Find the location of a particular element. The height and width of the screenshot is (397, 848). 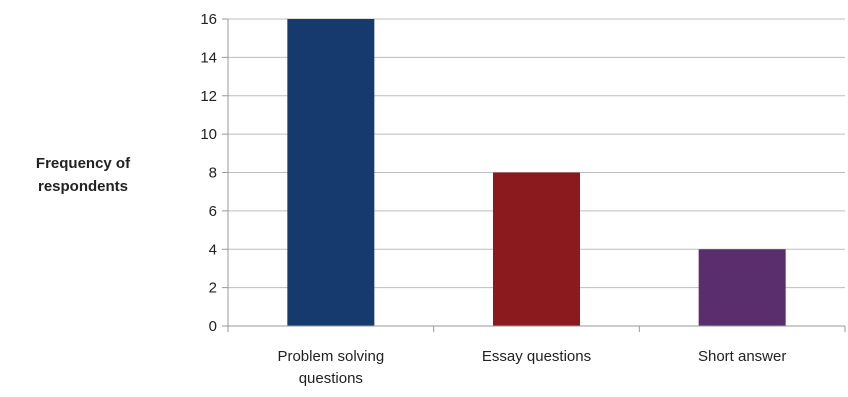

y-tick-label: 10 is located at coordinates (208, 134).